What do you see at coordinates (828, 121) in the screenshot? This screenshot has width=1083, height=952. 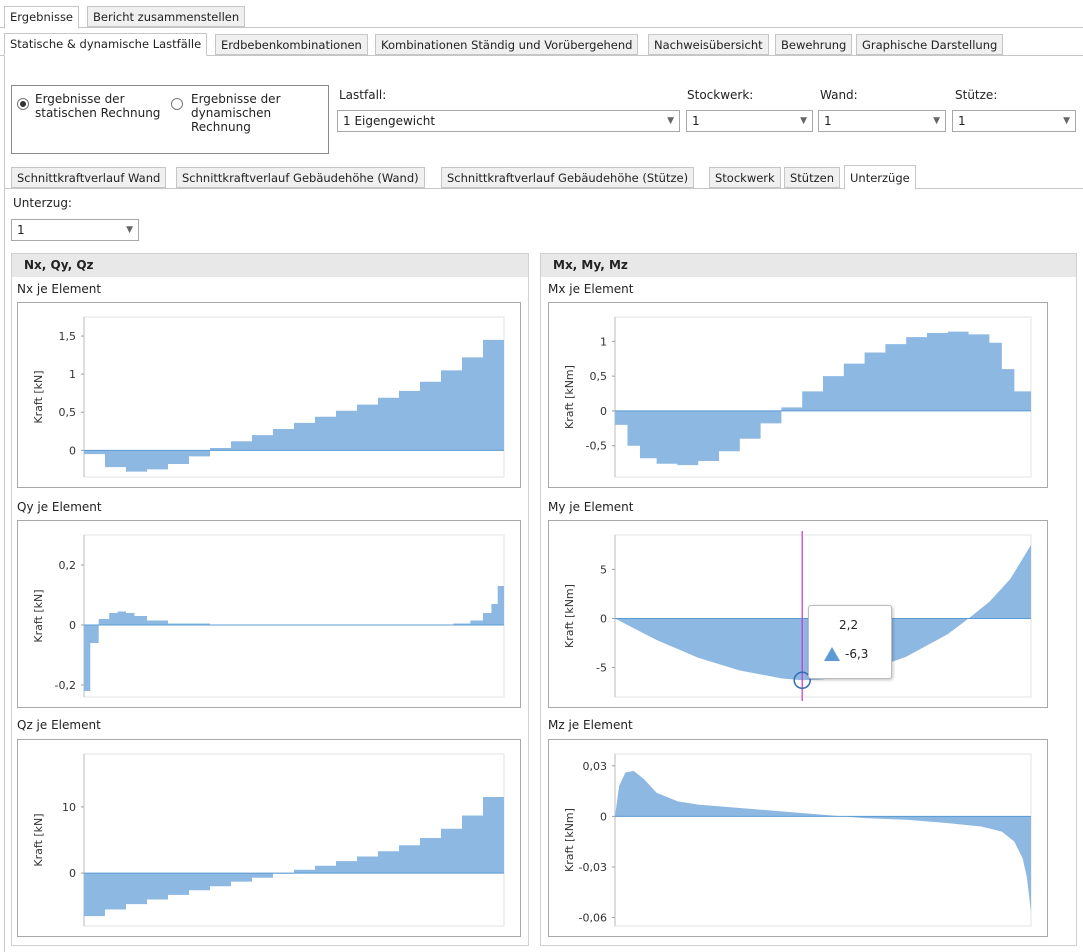 I see `wand-value: 1` at bounding box center [828, 121].